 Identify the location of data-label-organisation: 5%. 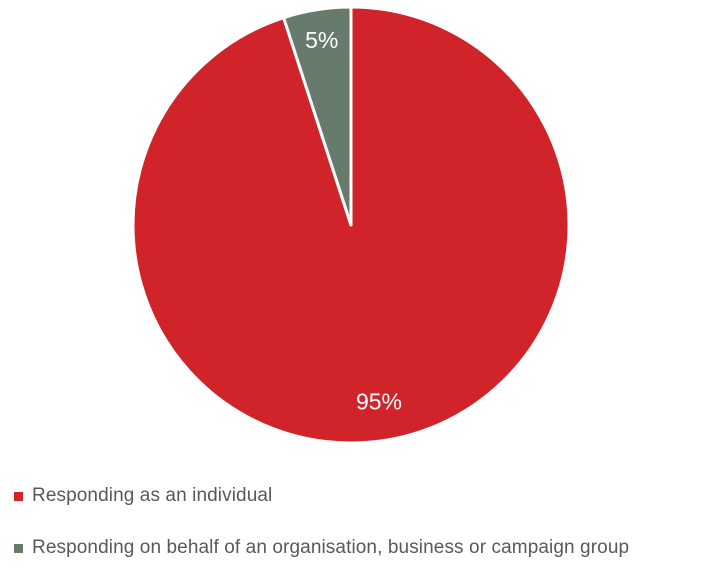
(321, 40).